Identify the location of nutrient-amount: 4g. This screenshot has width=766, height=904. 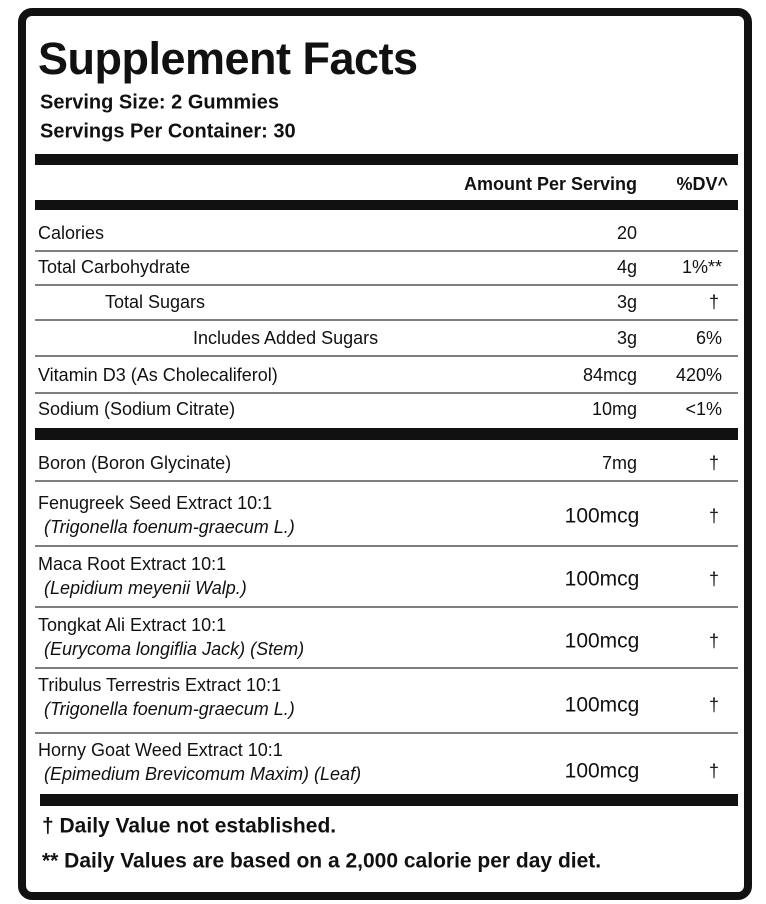
(627, 267).